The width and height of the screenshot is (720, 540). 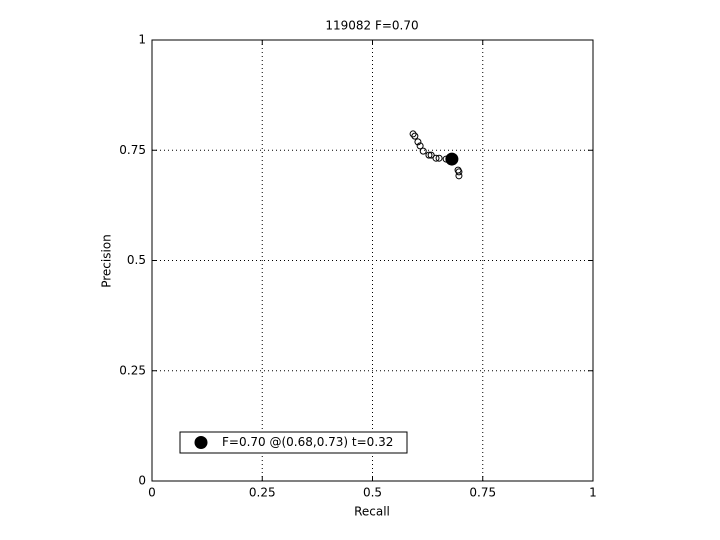 What do you see at coordinates (107, 261) in the screenshot?
I see `y-axis-label: Precision` at bounding box center [107, 261].